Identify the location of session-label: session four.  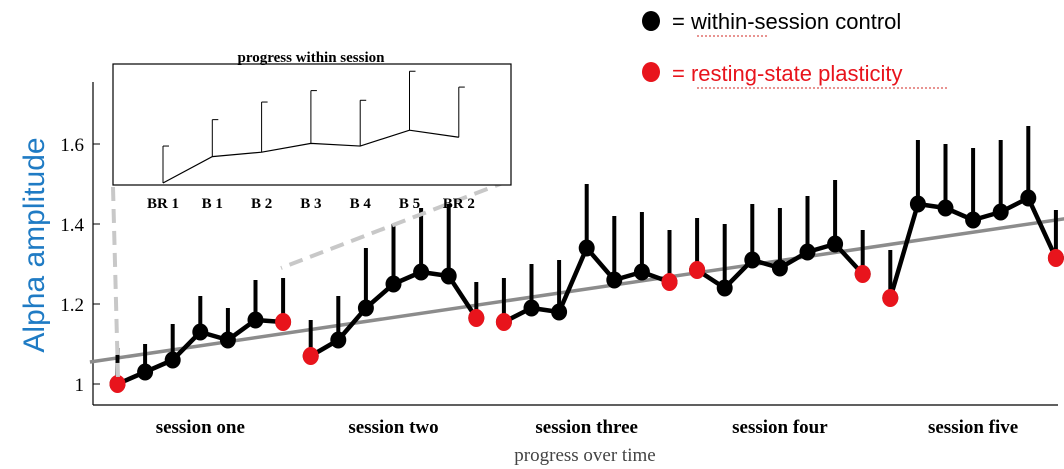
(780, 427).